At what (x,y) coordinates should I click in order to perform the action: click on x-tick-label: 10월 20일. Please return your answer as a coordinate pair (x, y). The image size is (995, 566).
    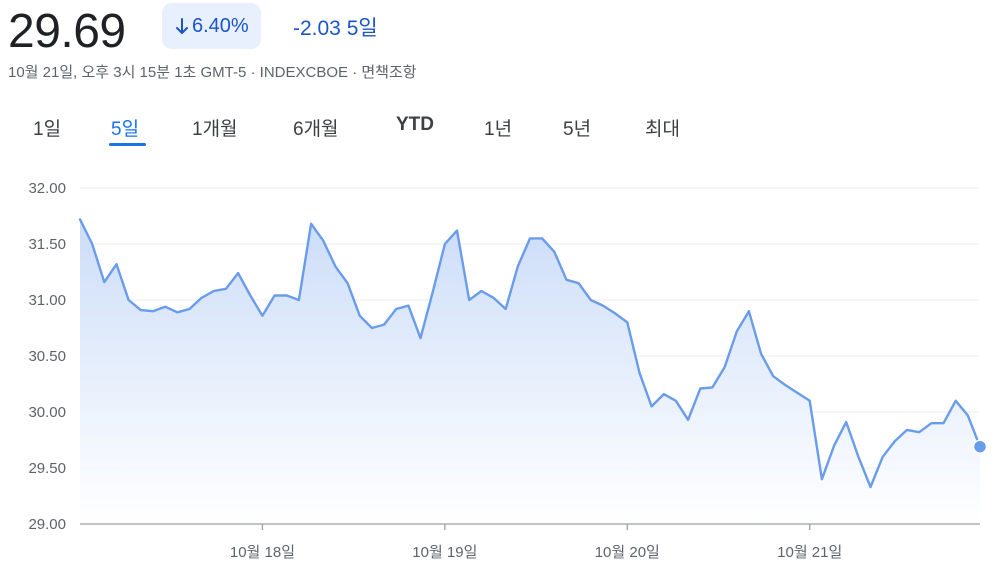
    Looking at the image, I should click on (627, 552).